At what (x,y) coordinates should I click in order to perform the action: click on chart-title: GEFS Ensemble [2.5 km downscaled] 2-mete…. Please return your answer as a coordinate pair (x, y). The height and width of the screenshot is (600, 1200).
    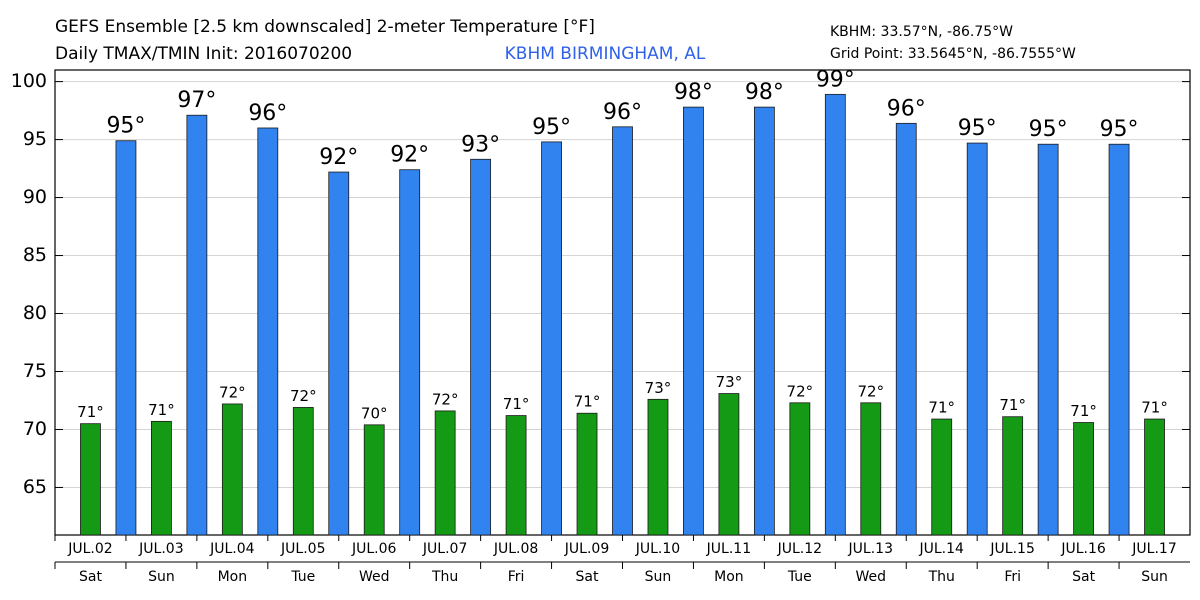
    Looking at the image, I should click on (325, 27).